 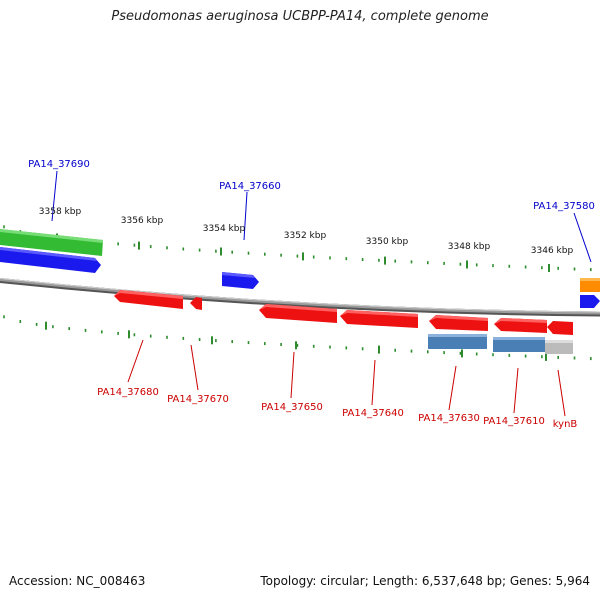 I want to click on scale-label: 3346 kbp, so click(x=552, y=251).